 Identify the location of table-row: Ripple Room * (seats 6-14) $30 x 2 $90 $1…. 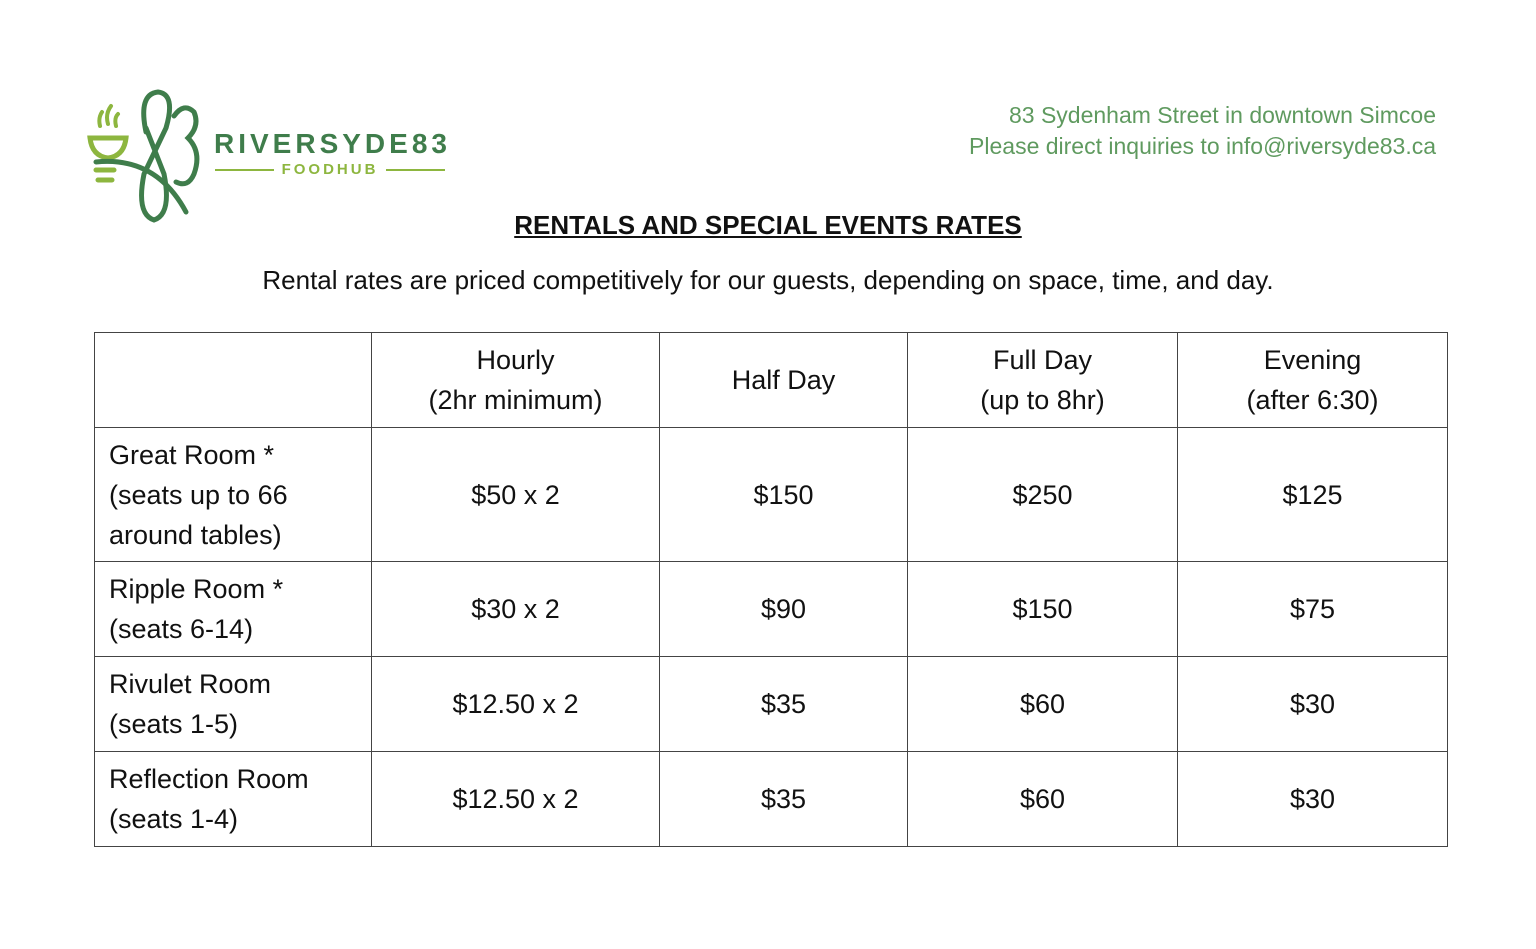
(771, 609).